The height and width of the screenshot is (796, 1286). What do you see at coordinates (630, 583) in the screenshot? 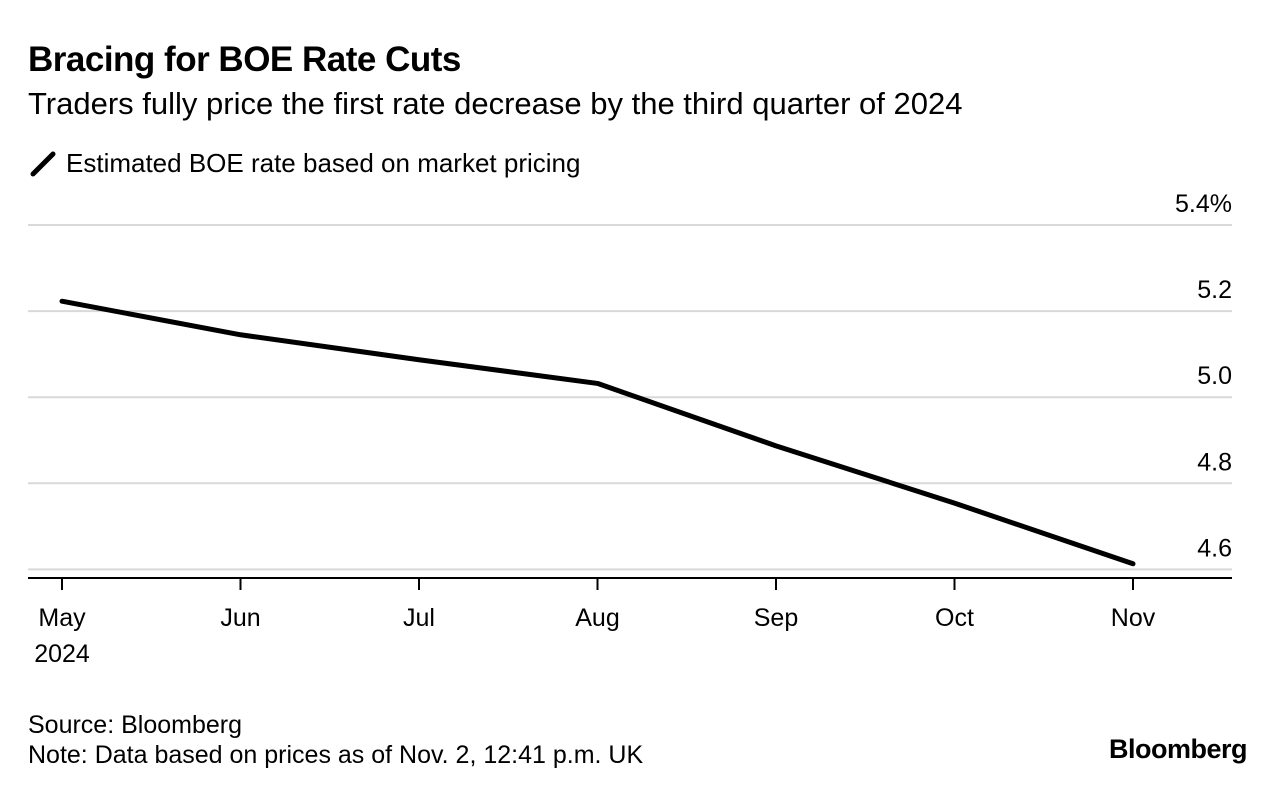
I see `x-axis` at bounding box center [630, 583].